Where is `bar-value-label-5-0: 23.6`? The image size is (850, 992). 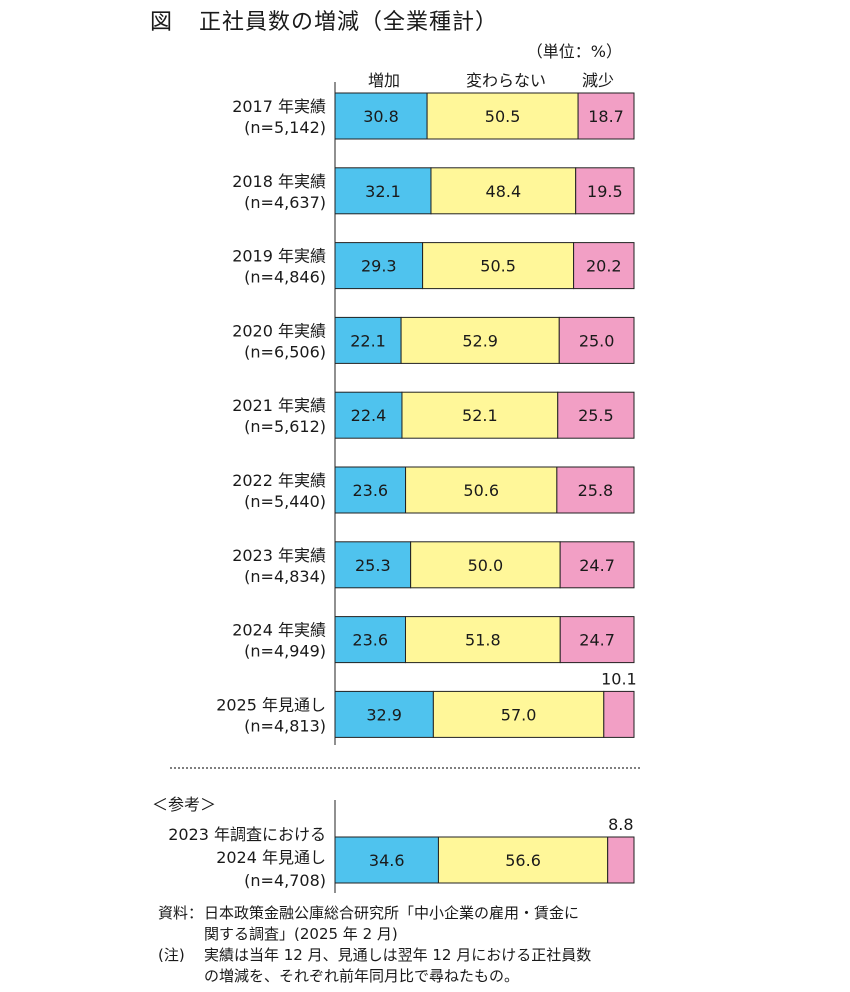
bar-value-label-5-0: 23.6 is located at coordinates (370, 490).